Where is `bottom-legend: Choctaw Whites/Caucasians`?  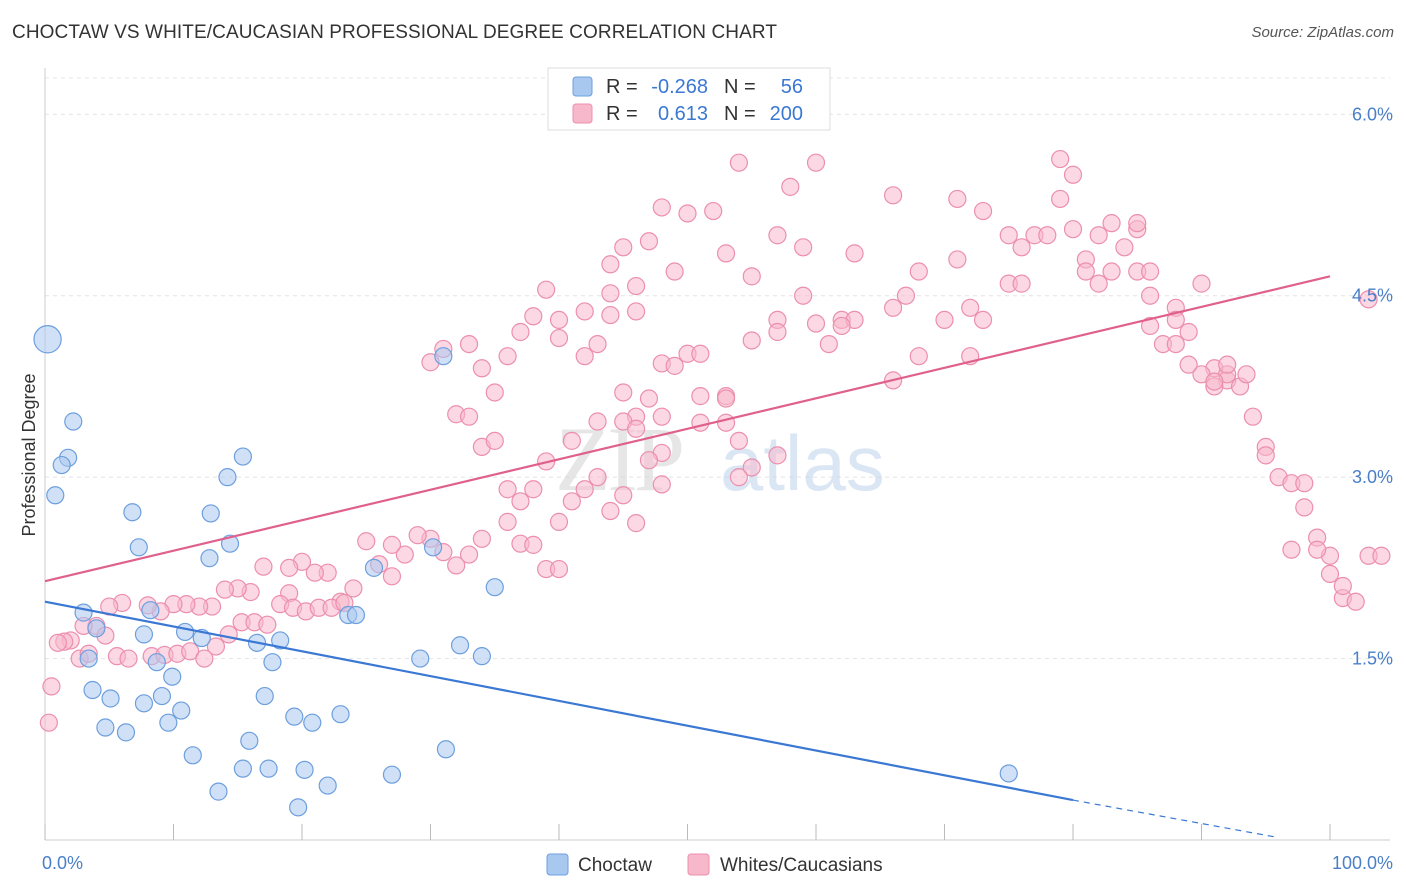
bottom-legend: Choctaw Whites/Caucasians is located at coordinates (714, 864).